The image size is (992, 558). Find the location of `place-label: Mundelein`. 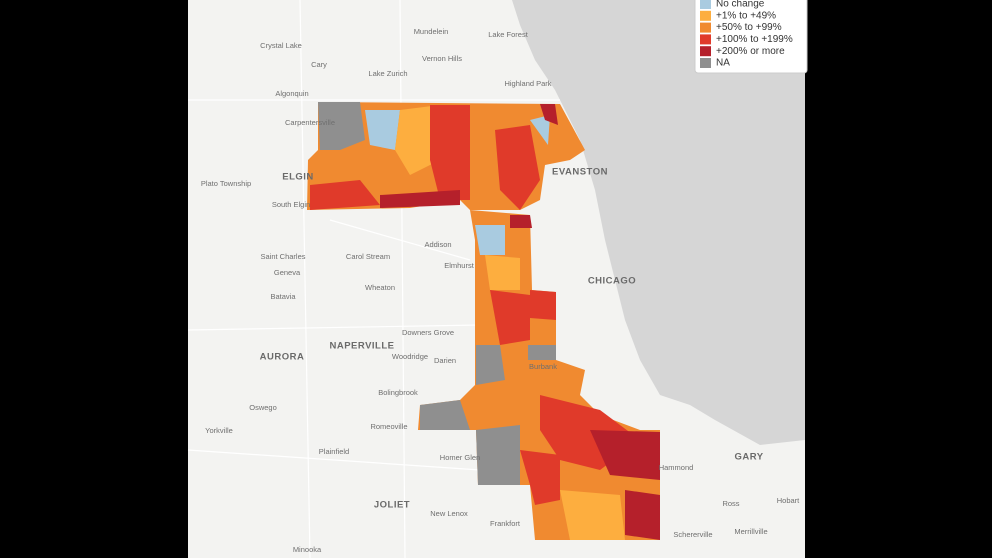

place-label: Mundelein is located at coordinates (431, 31).